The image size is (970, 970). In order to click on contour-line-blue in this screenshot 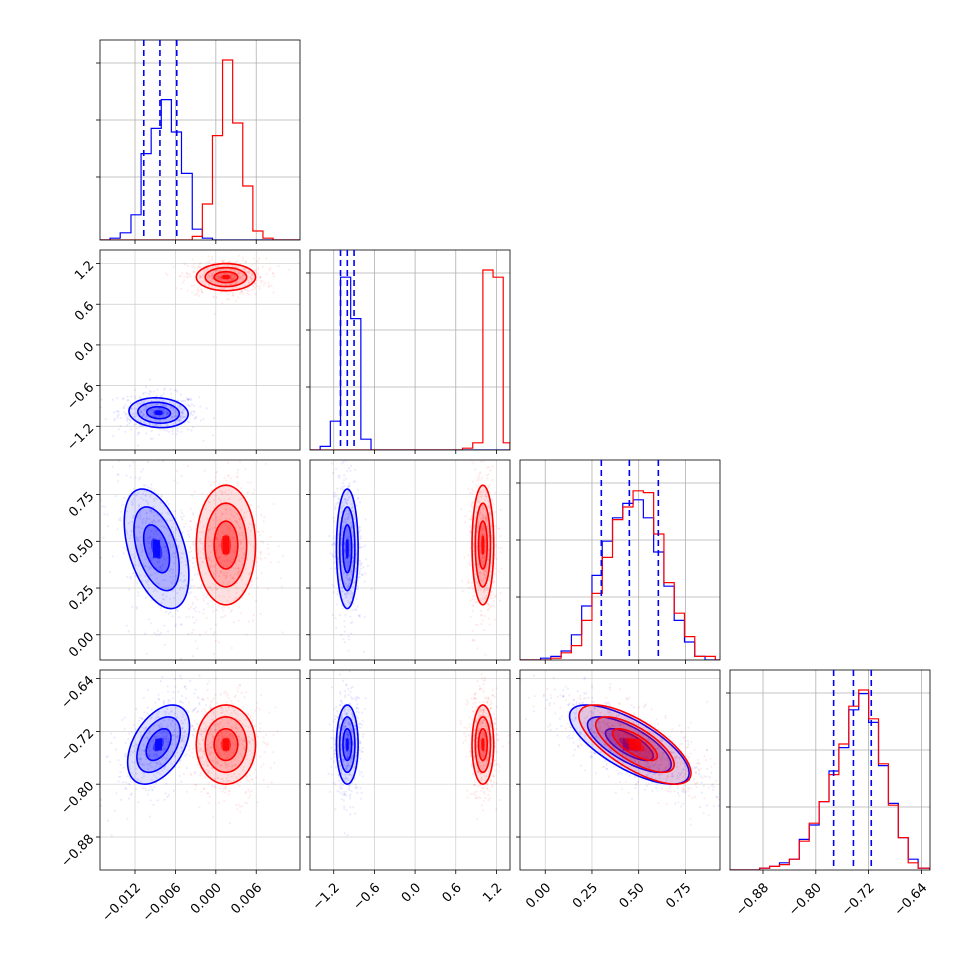, I will do `click(158, 744)`.